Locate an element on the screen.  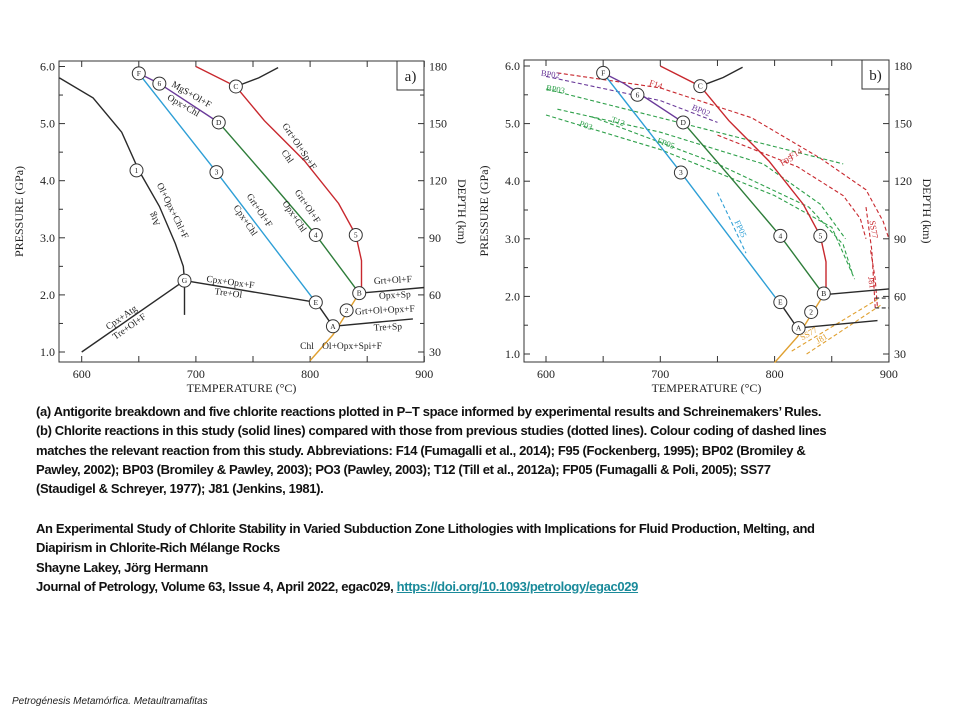
reaction-label: Grt+Ol+F is located at coordinates (393, 281).